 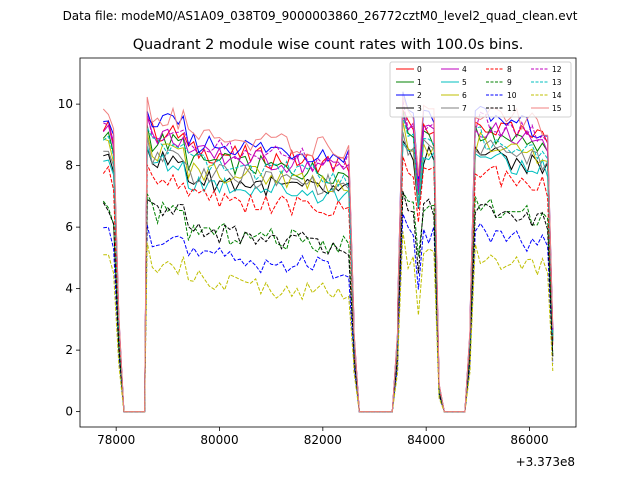 I want to click on legend-label-14: 14, so click(x=557, y=95).